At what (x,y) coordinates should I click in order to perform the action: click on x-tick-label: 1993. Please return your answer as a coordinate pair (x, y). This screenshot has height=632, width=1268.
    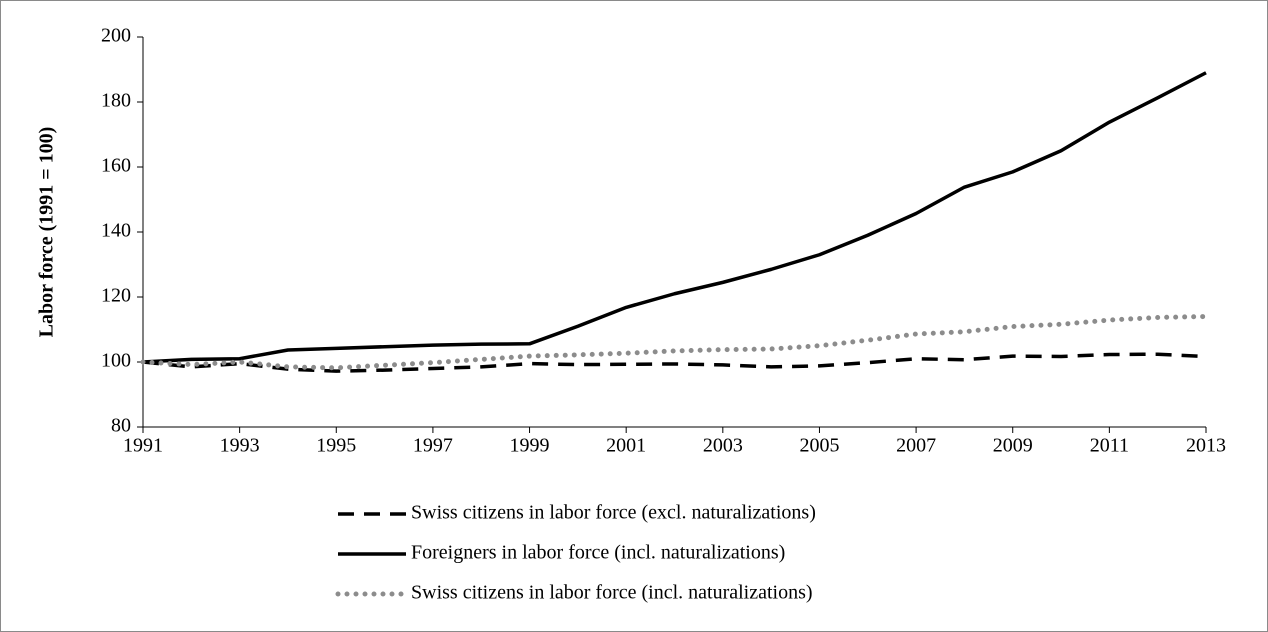
    Looking at the image, I should click on (240, 446).